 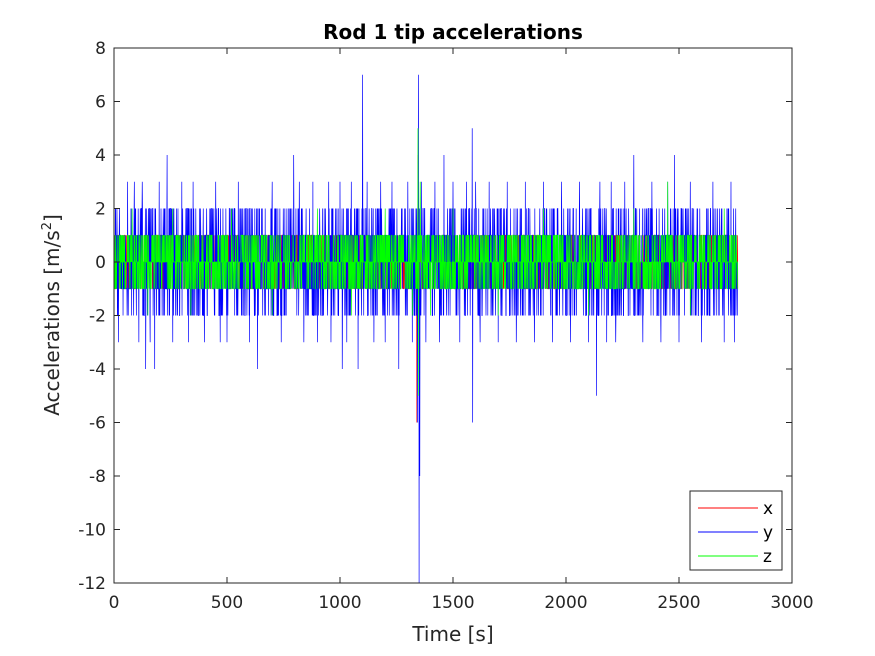 I want to click on legend-label-x: x, so click(x=768, y=509).